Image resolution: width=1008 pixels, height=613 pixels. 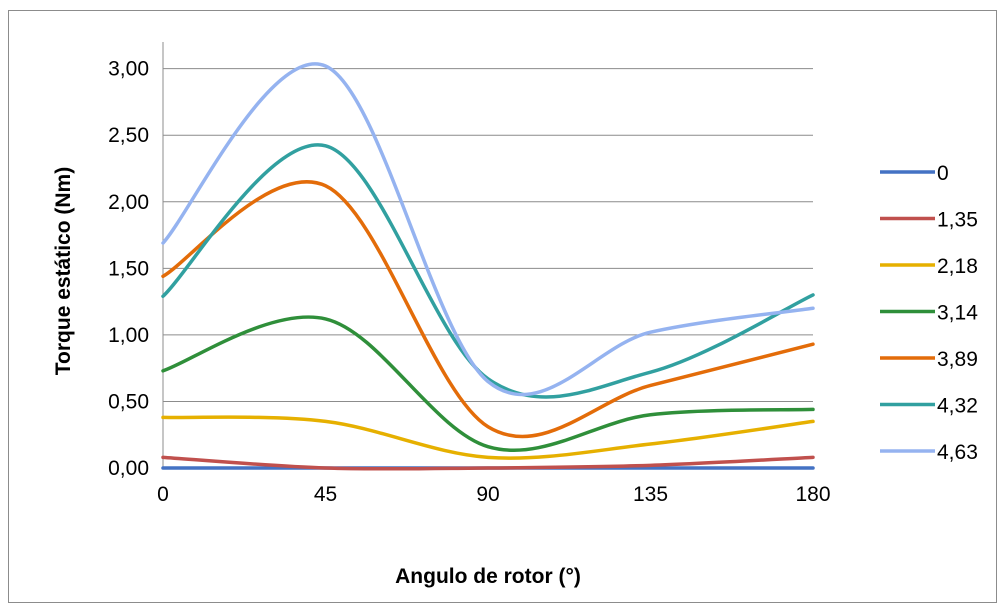 I want to click on x-axis-title: Angulo de rotor (°), so click(x=488, y=576).